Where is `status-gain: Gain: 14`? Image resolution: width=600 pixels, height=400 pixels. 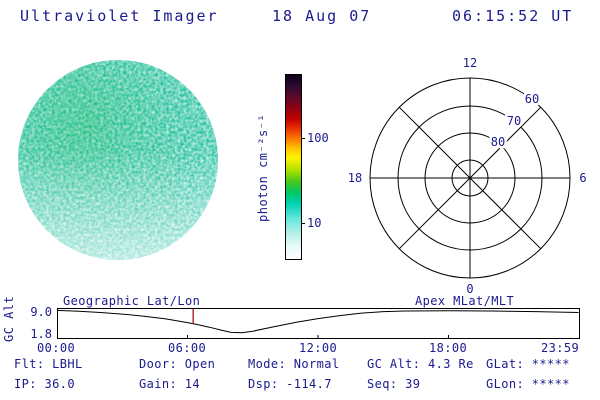 status-gain: Gain: 14 is located at coordinates (169, 384).